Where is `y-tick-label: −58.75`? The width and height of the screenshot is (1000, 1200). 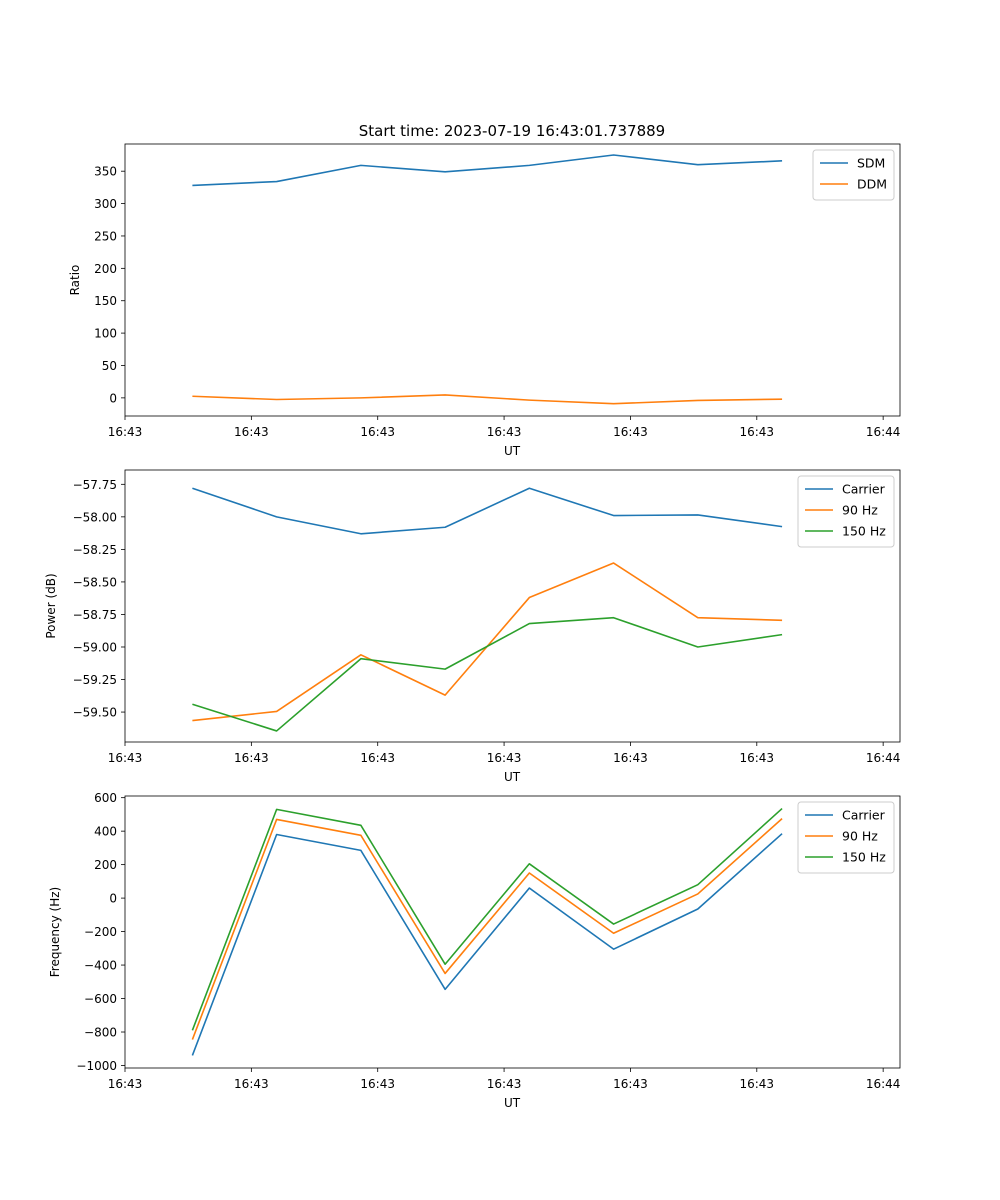 y-tick-label: −58.75 is located at coordinates (95, 615).